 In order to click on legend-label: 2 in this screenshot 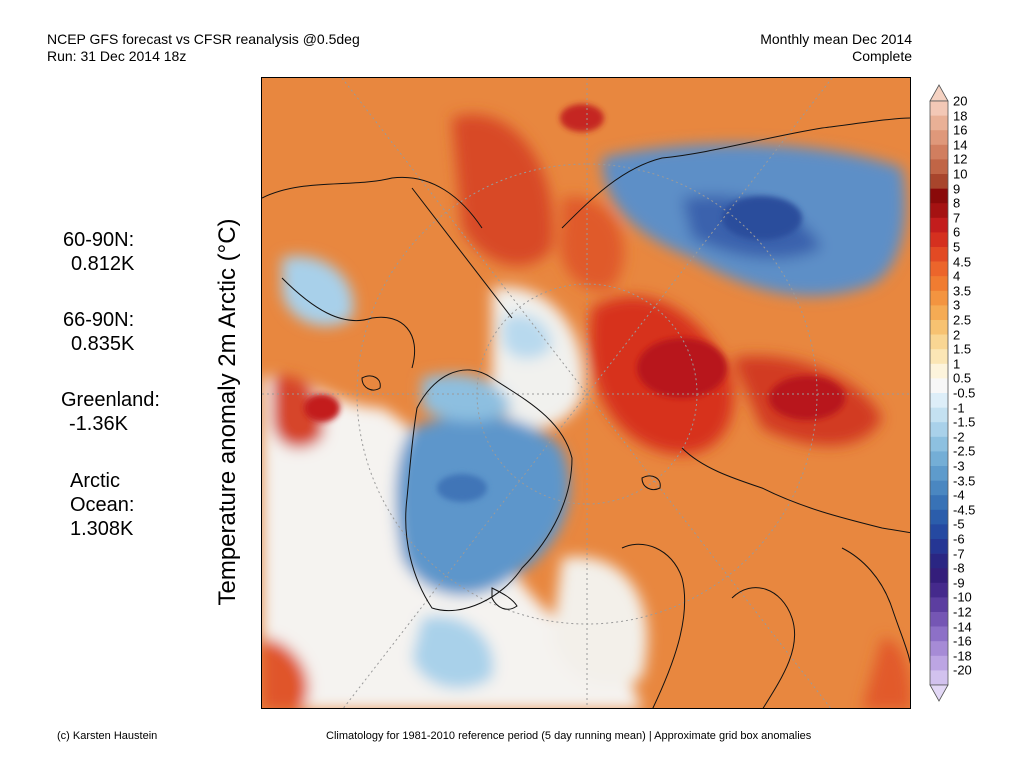, I will do `click(957, 335)`.